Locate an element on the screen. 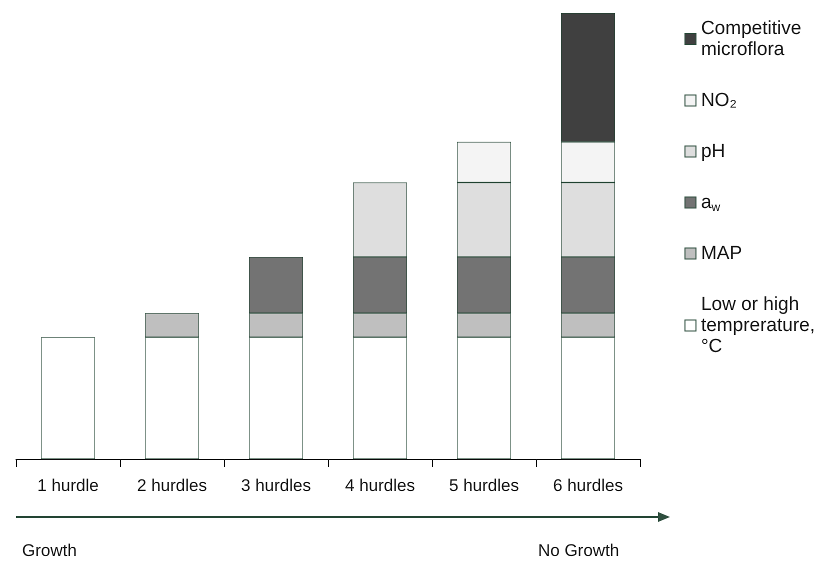  legend-label: Competitive microflora is located at coordinates (751, 39).